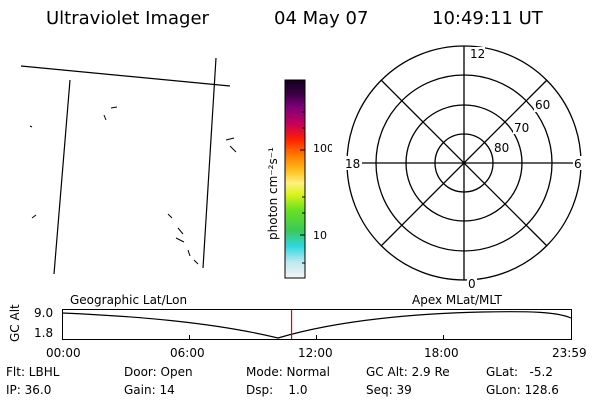 Image resolution: width=600 pixels, height=400 pixels. I want to click on status-gain: Gain: 14, so click(149, 390).